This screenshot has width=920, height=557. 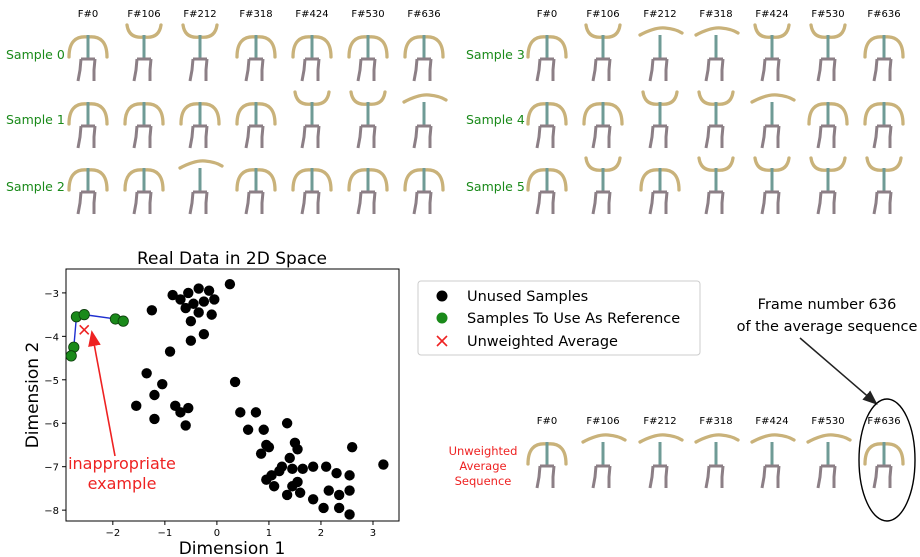 What do you see at coordinates (495, 119) in the screenshot?
I see `sample-label-4: Sample 4` at bounding box center [495, 119].